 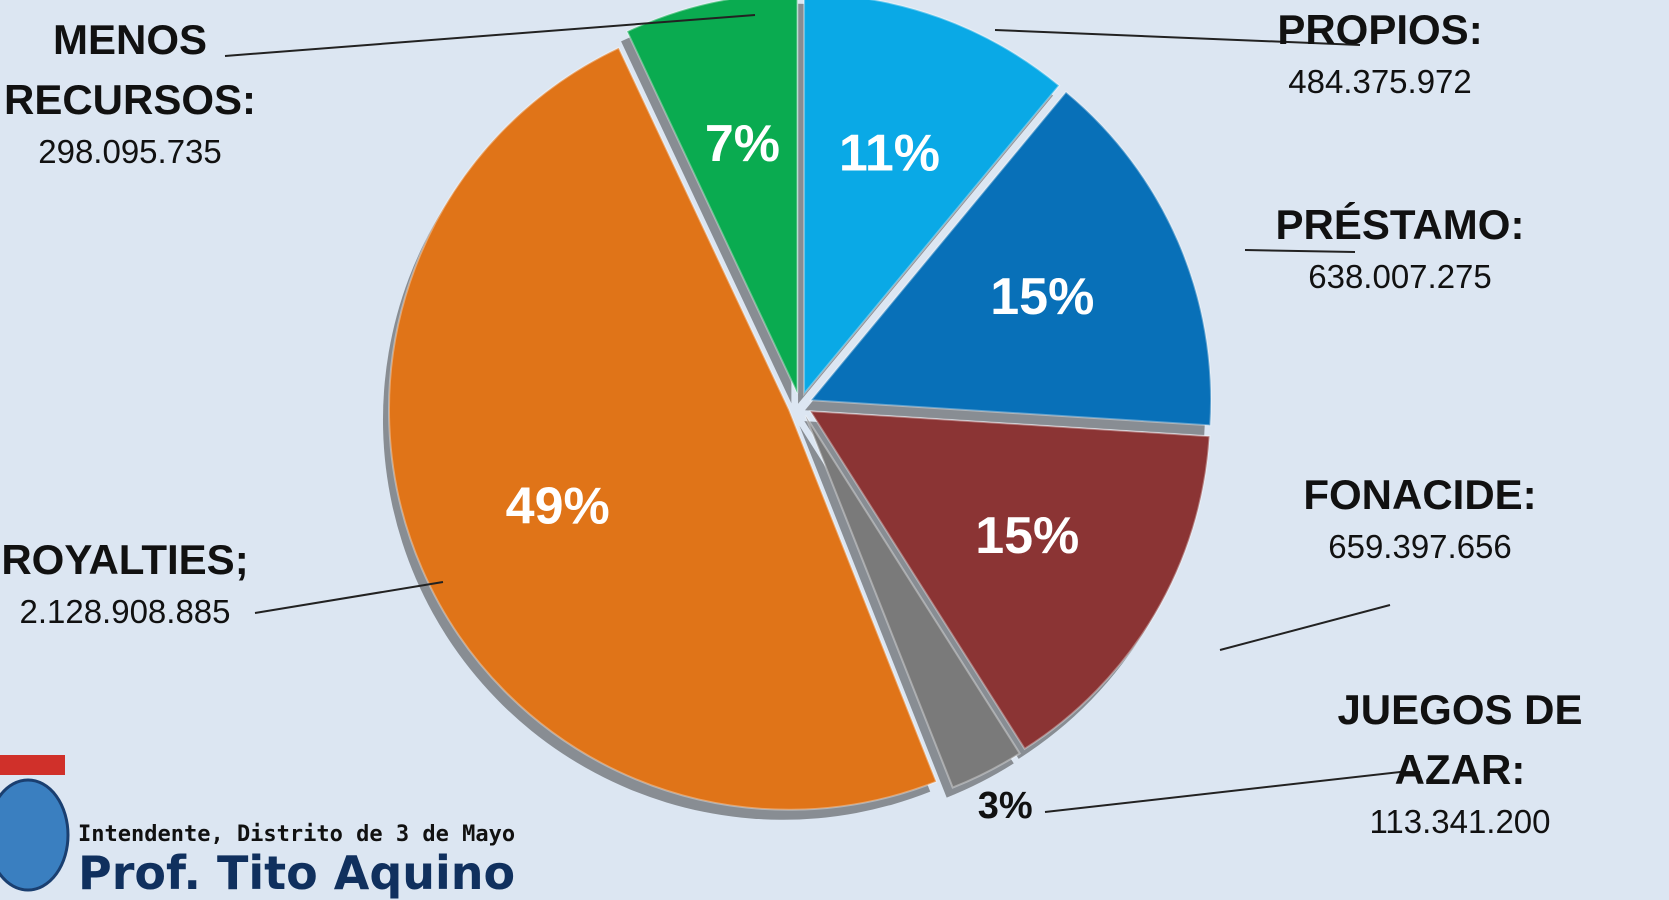 What do you see at coordinates (125, 611) in the screenshot?
I see `amount-label: 2.128.908.885` at bounding box center [125, 611].